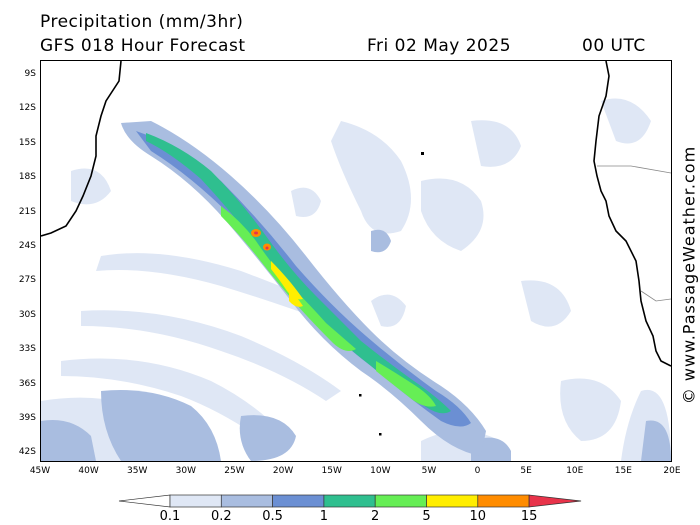  What do you see at coordinates (30, 74) in the screenshot?
I see `lat-label: 9S` at bounding box center [30, 74].